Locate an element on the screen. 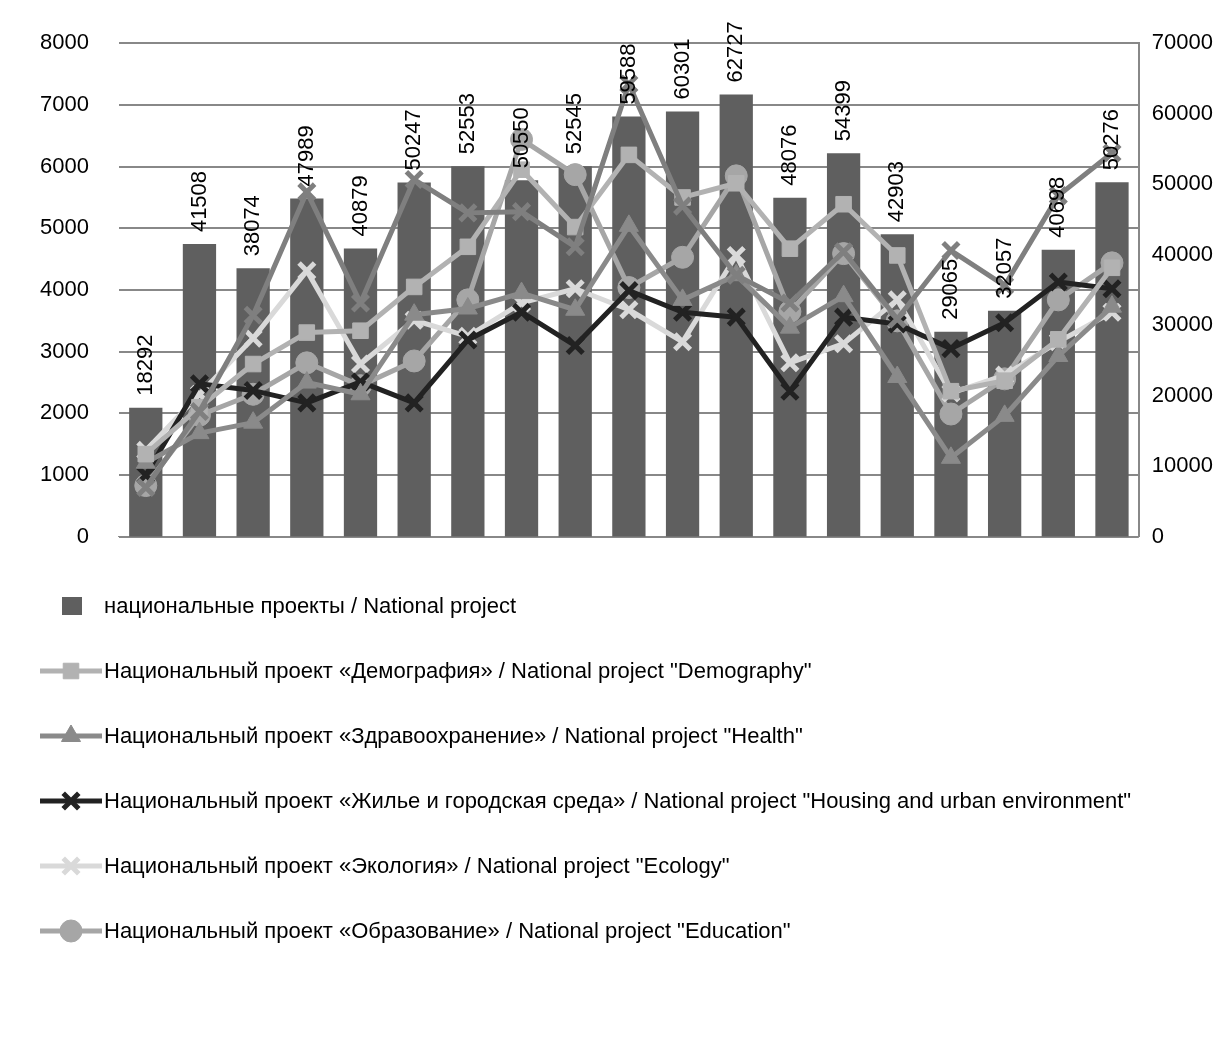 The image size is (1216, 1044). y-tick-label: 2000 is located at coordinates (64, 412).